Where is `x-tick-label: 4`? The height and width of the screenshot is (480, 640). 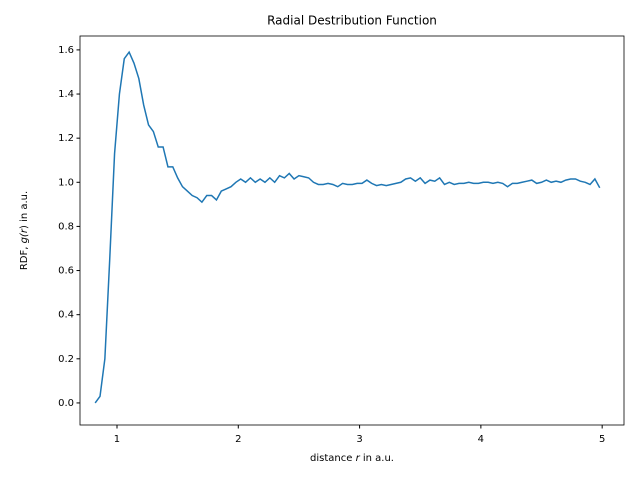 x-tick-label: 4 is located at coordinates (481, 439).